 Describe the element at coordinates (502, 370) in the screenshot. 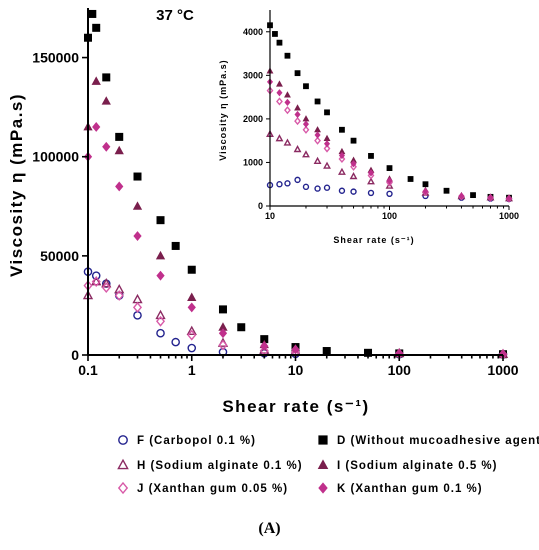

I see `main-x-tick-label: 1000` at that location.